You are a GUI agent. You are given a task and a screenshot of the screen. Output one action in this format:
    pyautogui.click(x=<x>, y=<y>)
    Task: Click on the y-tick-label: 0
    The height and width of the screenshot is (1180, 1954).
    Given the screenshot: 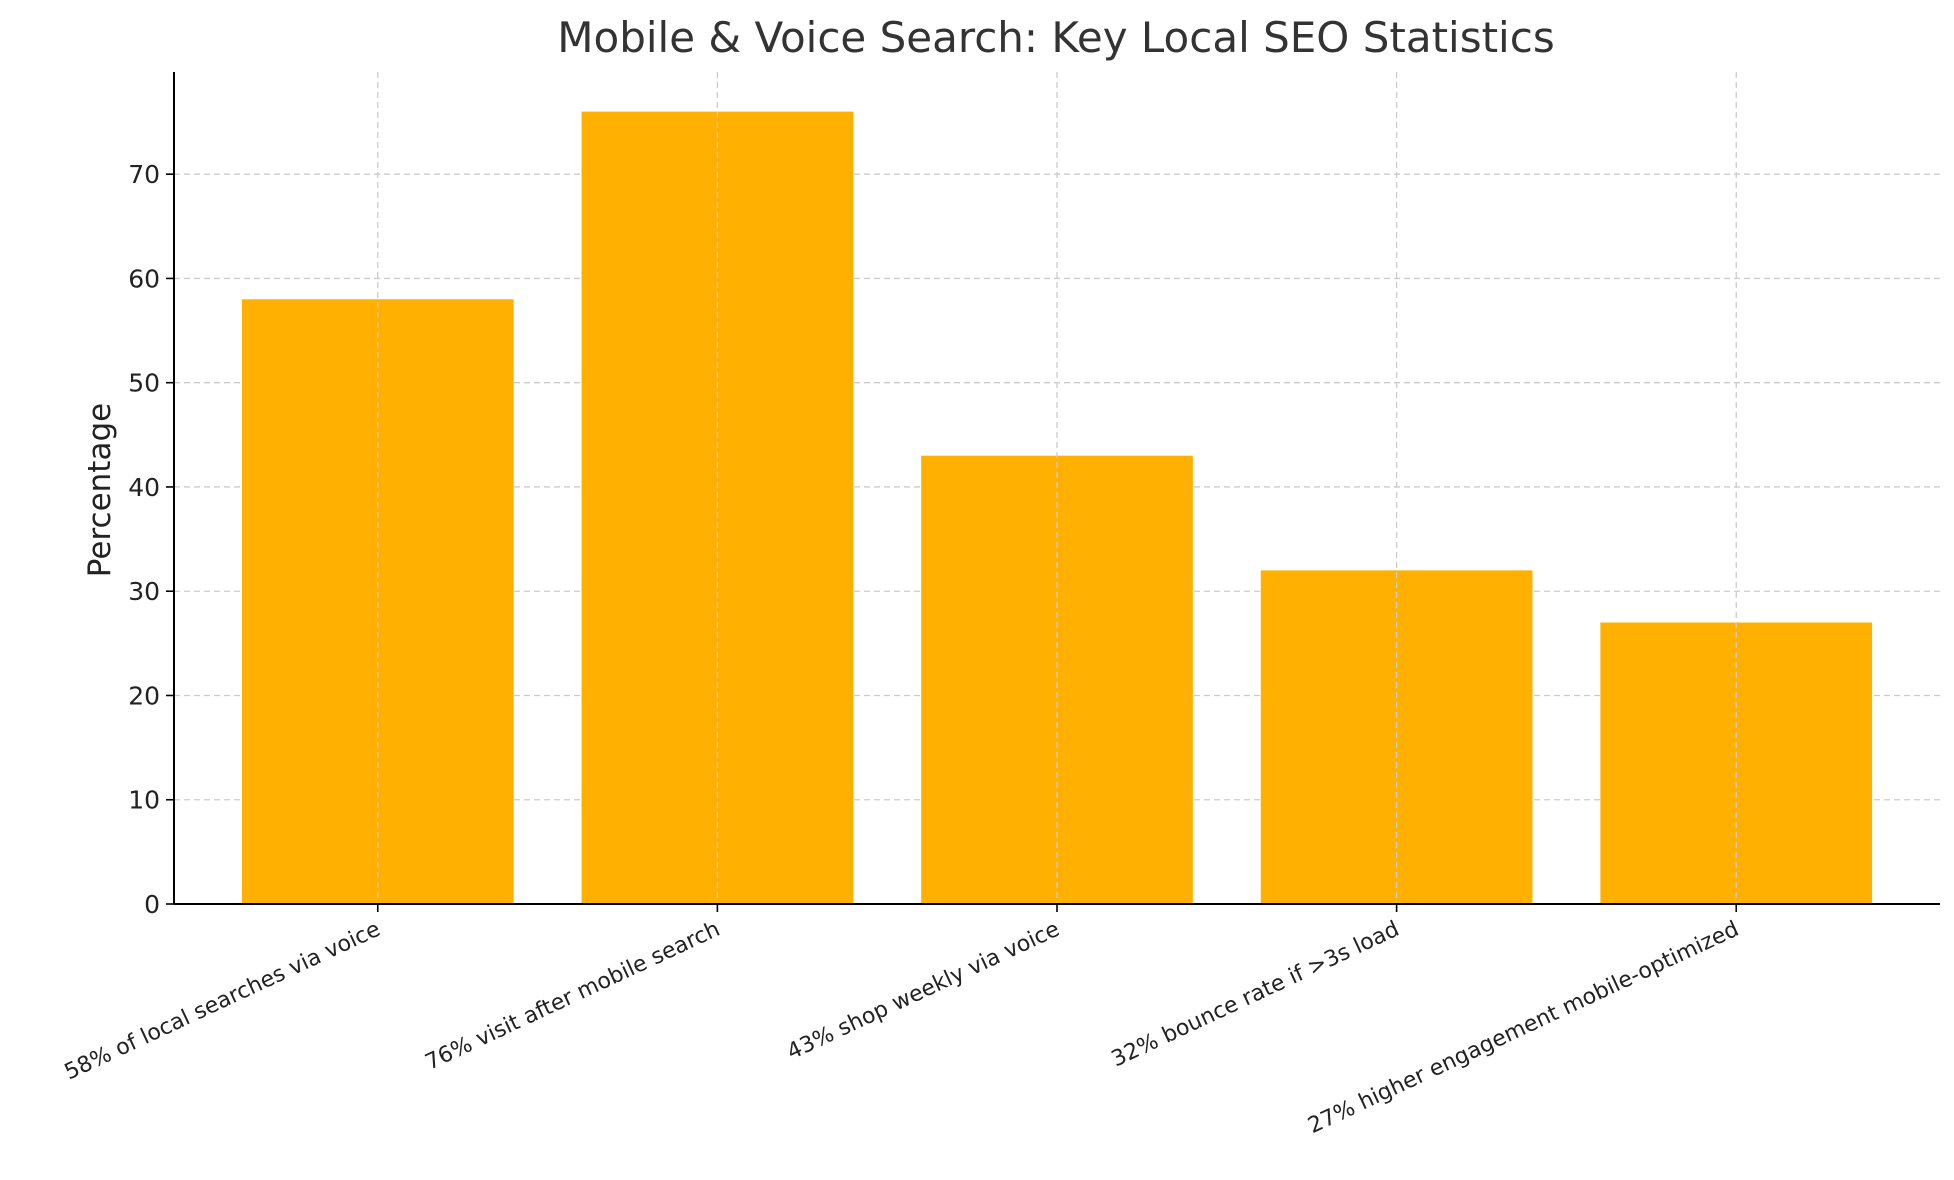 What is the action you would take?
    pyautogui.click(x=152, y=904)
    